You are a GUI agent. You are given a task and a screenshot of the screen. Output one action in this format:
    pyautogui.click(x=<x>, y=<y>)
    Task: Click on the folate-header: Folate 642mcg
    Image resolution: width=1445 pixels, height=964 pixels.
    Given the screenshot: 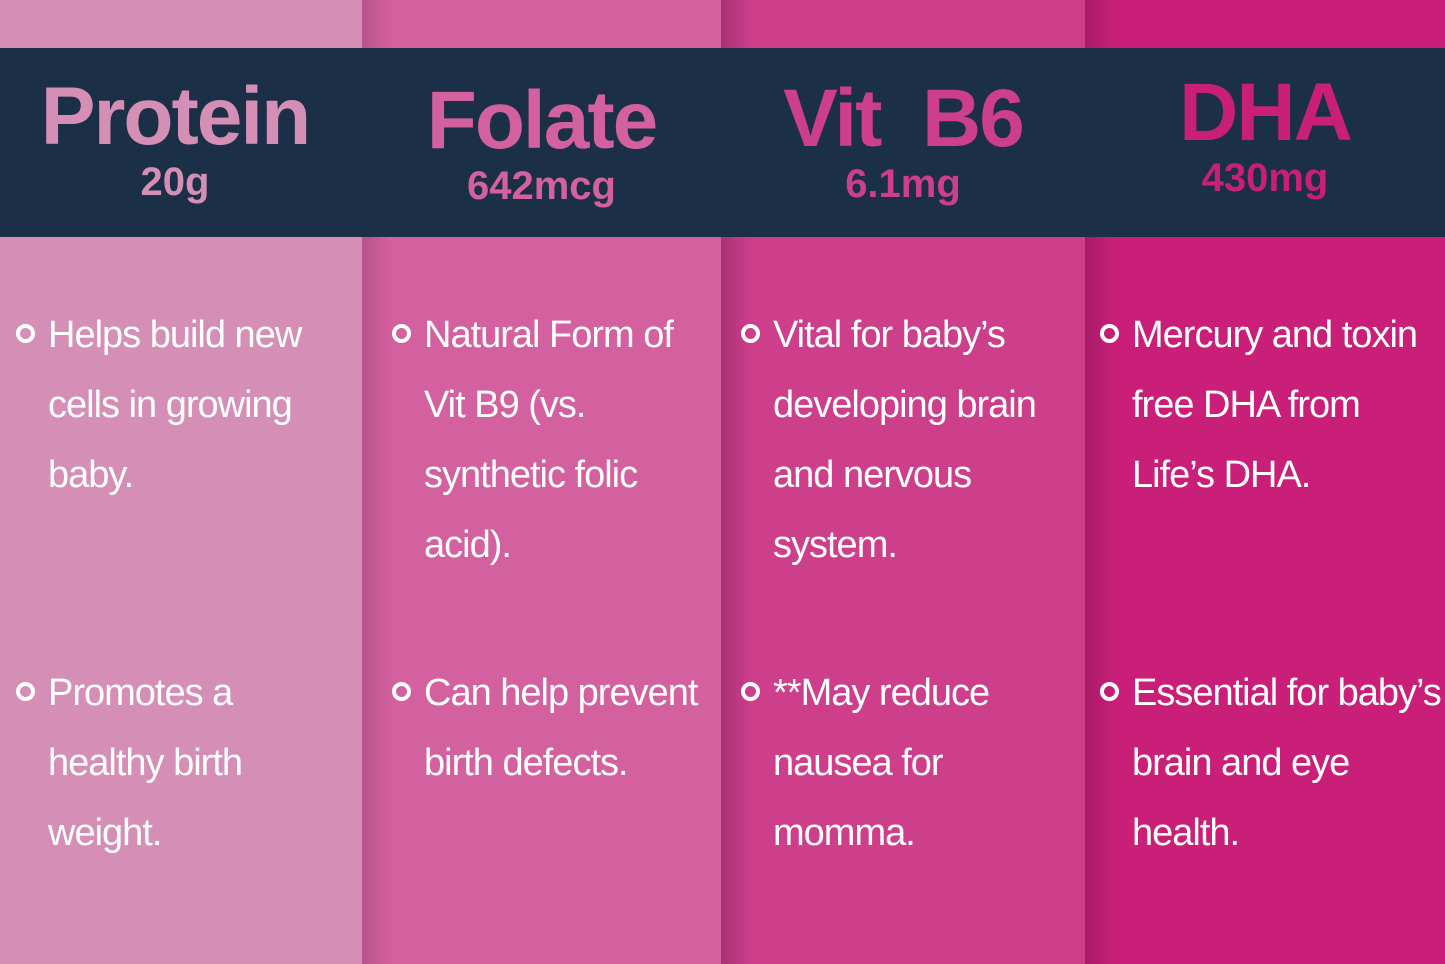 What is the action you would take?
    pyautogui.click(x=541, y=142)
    